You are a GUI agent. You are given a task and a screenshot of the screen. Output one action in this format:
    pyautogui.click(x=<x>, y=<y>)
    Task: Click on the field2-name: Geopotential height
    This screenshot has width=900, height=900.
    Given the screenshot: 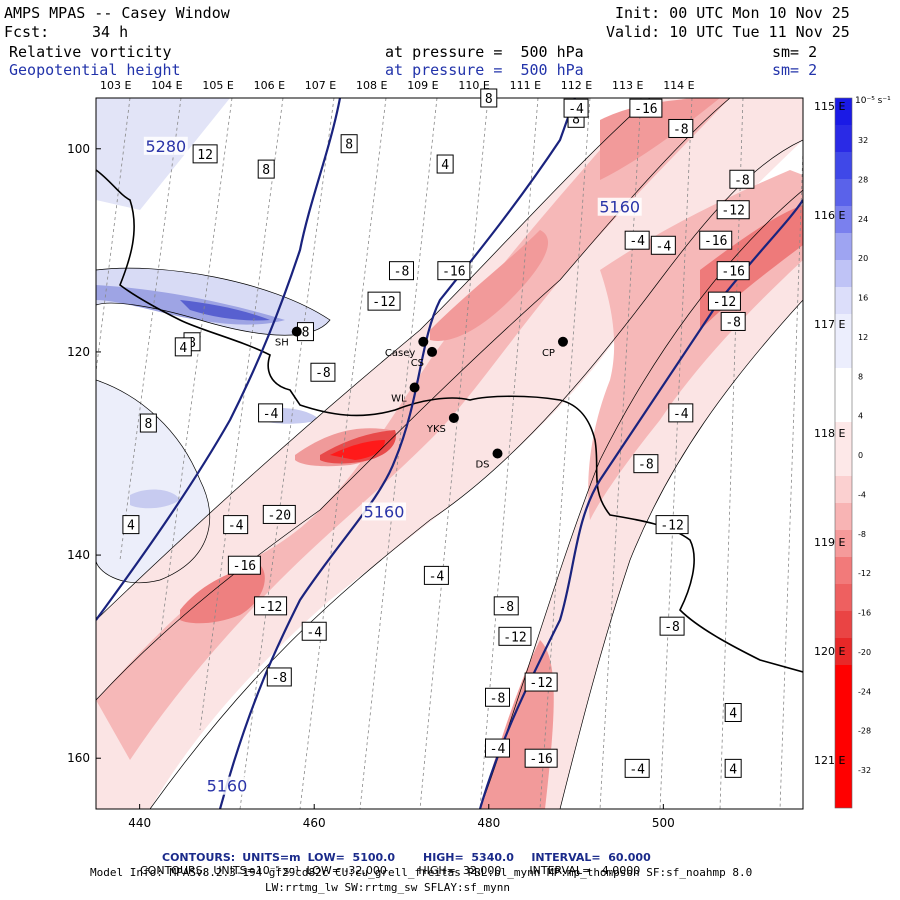 What is the action you would take?
    pyautogui.click(x=95, y=70)
    